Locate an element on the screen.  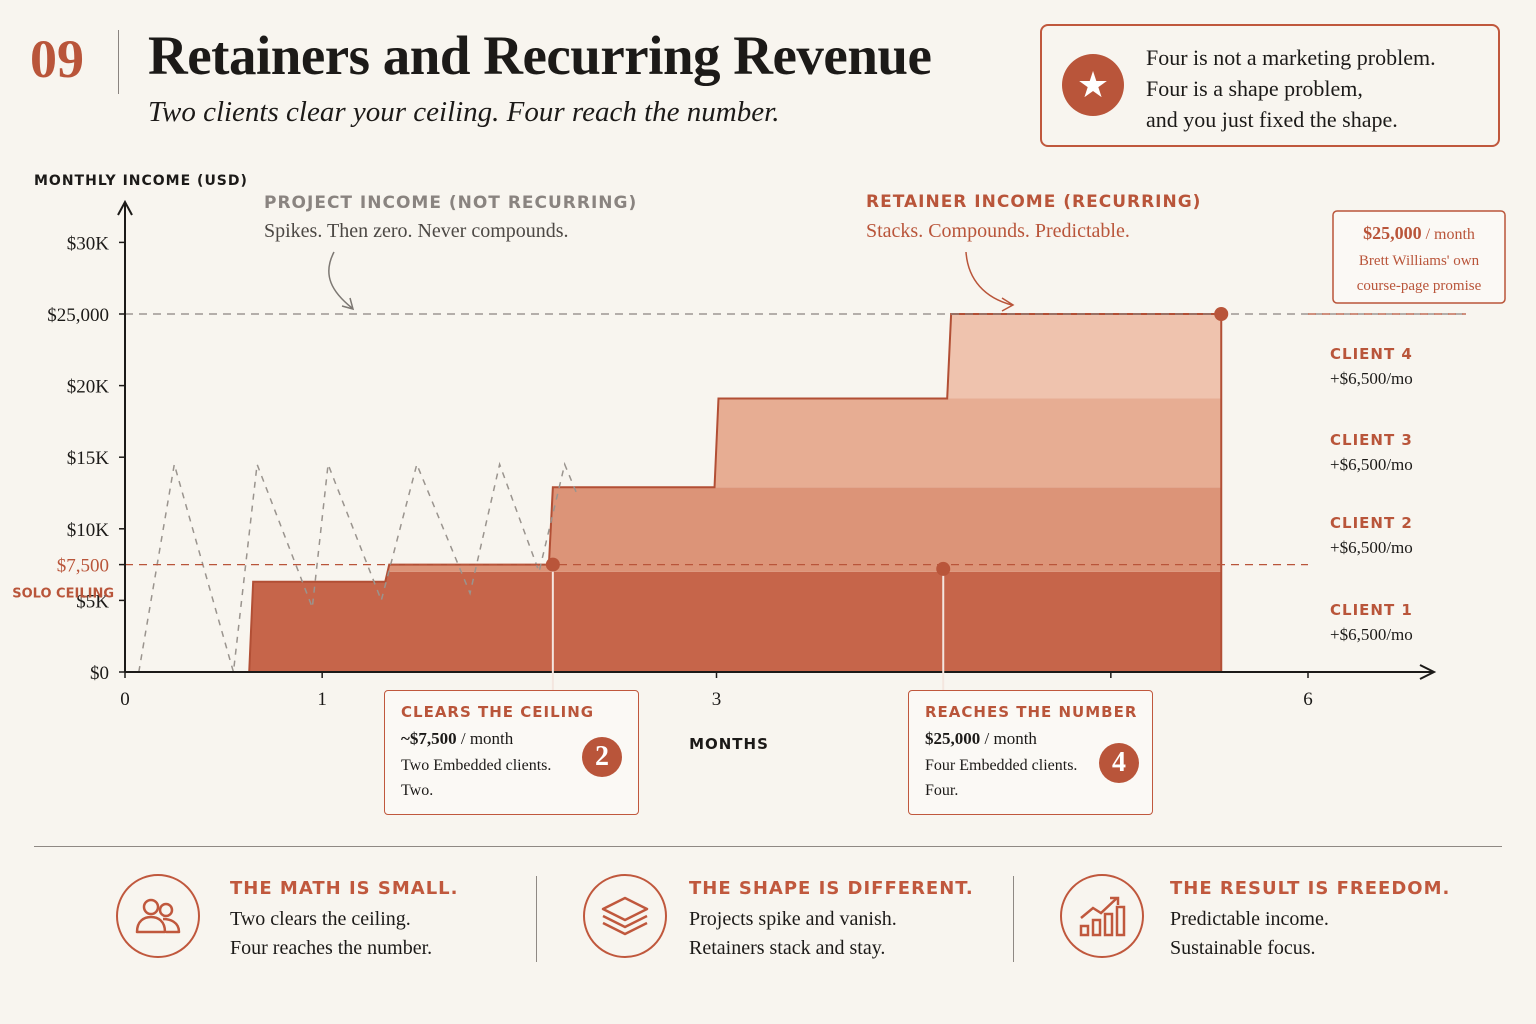
section-number: 09 is located at coordinates (57, 59).